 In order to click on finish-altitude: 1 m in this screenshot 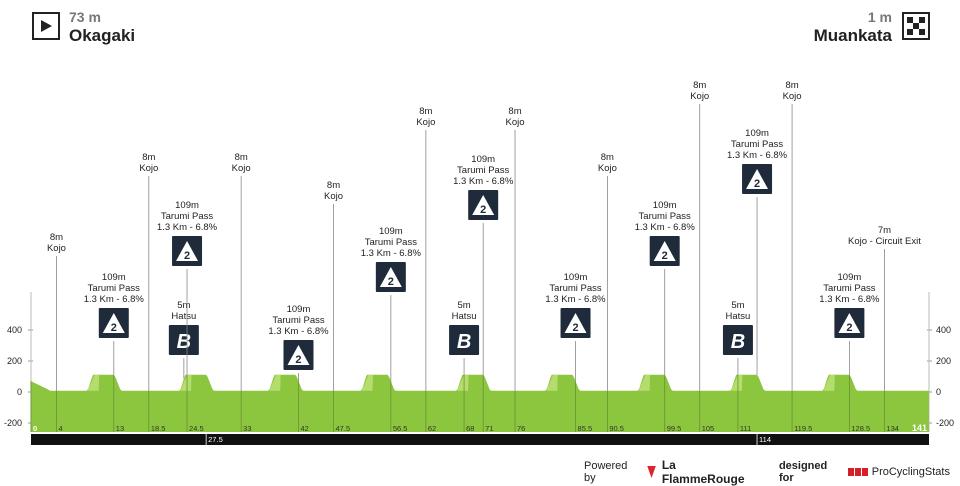, I will do `click(879, 17)`.